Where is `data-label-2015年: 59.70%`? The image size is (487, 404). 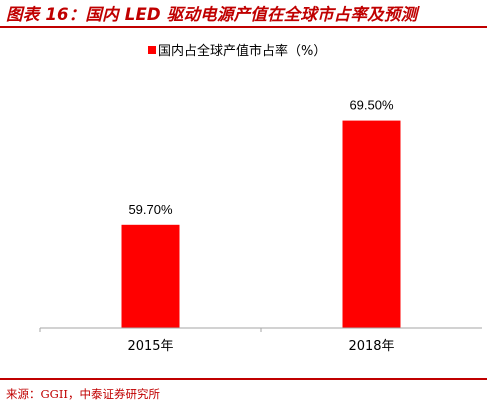 data-label-2015年: 59.70% is located at coordinates (150, 209).